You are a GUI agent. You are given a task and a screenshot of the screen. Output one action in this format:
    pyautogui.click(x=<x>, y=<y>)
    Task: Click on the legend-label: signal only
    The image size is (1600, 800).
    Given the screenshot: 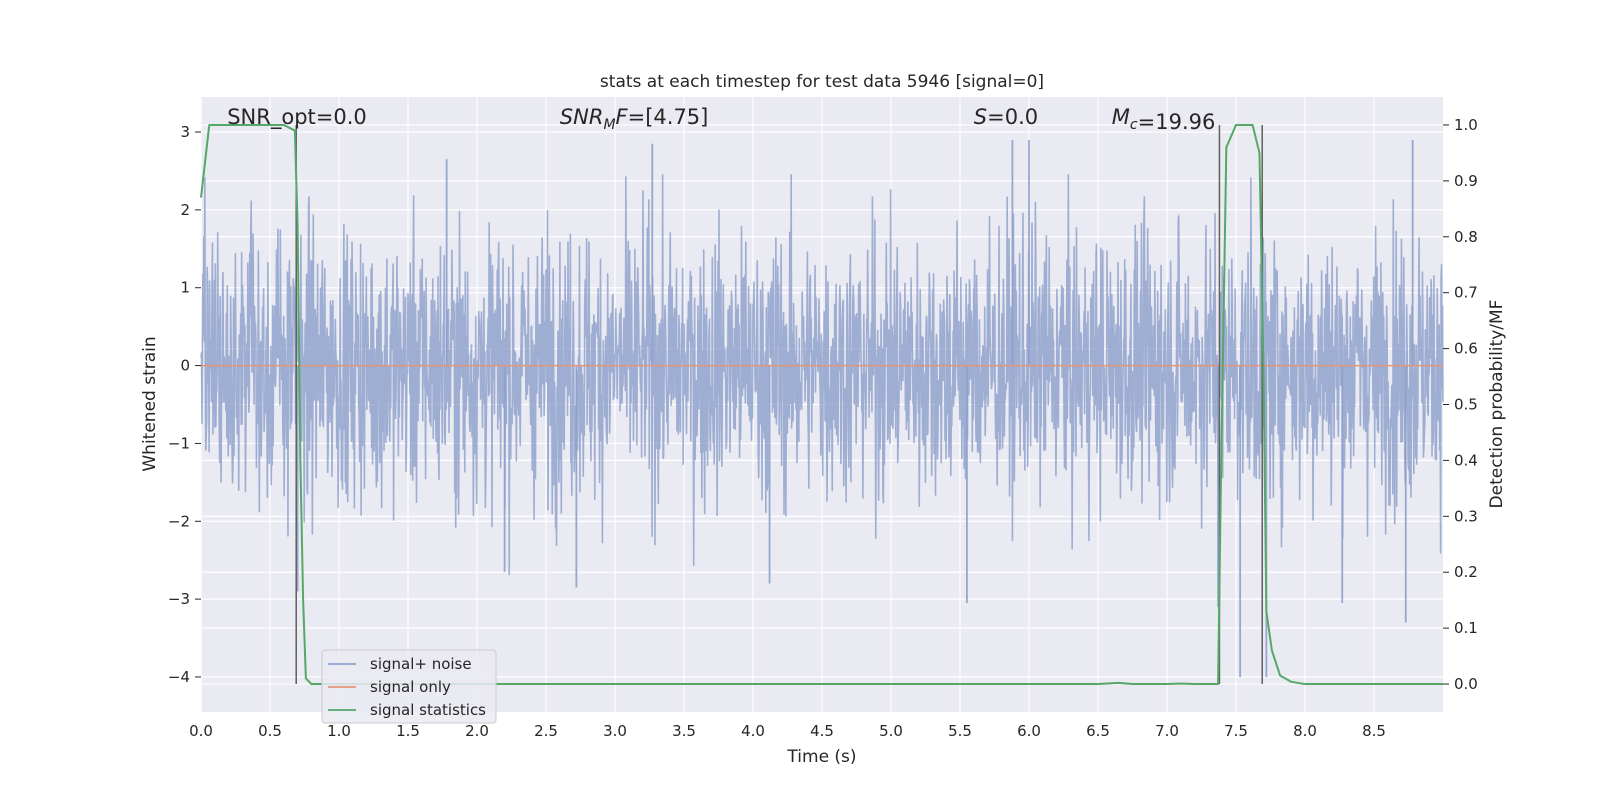 What is the action you would take?
    pyautogui.click(x=410, y=687)
    